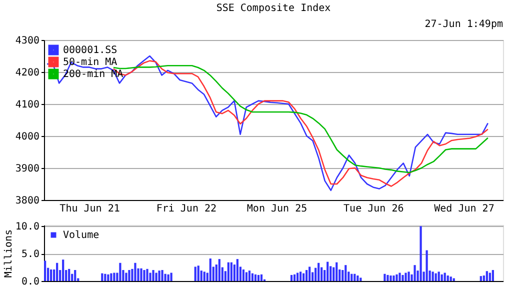  I want to click on y-tick-label: 4200, so click(27, 73).